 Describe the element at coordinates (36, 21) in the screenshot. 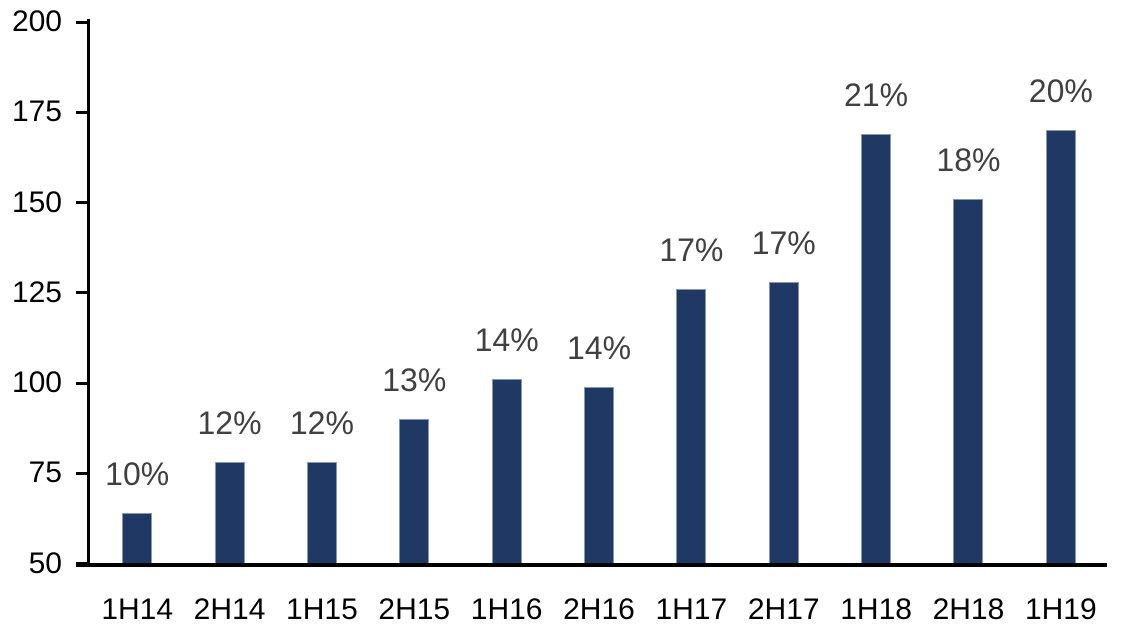

I see `y-axis-tick-label: 200` at that location.